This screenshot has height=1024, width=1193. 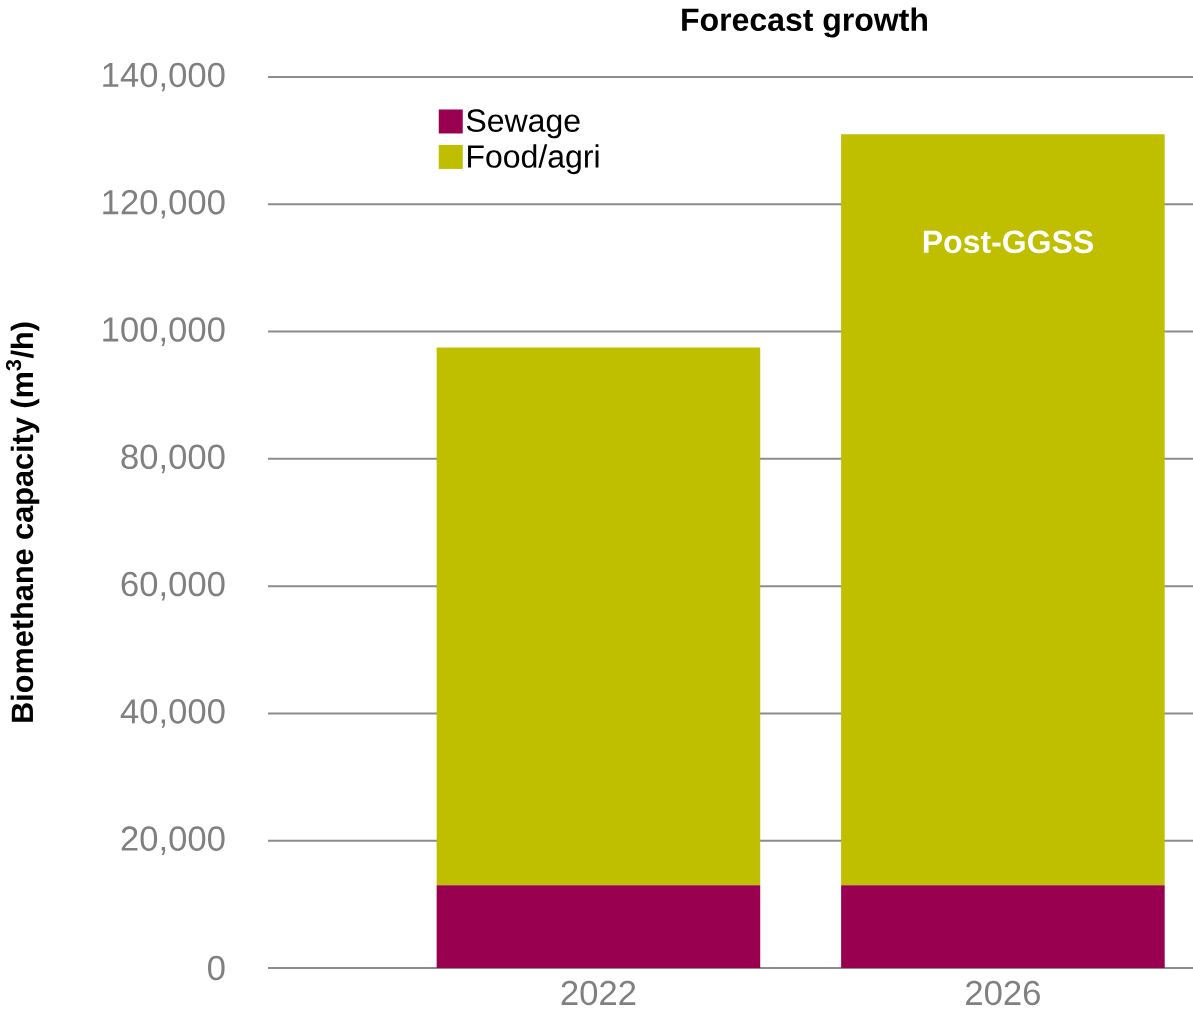 I want to click on y-tick-label: 0, so click(x=216, y=968).